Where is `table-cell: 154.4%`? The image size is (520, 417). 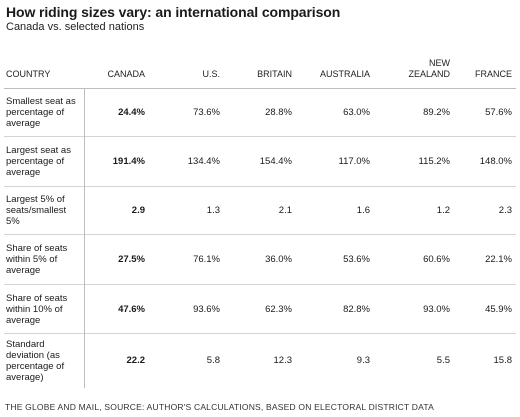
table-cell: 154.4% is located at coordinates (275, 161).